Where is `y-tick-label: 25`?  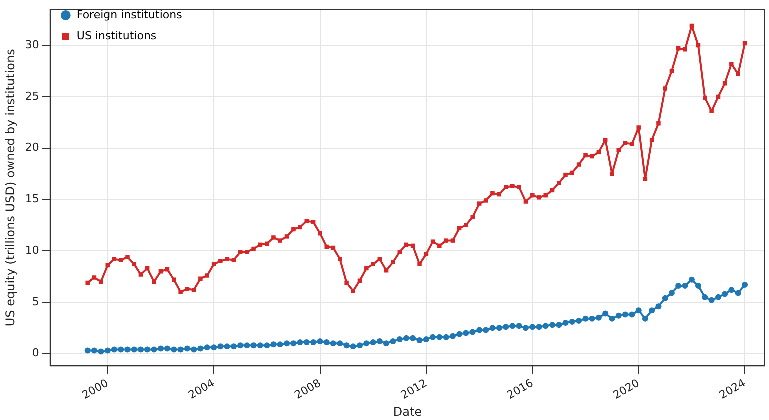
y-tick-label: 25 is located at coordinates (32, 96).